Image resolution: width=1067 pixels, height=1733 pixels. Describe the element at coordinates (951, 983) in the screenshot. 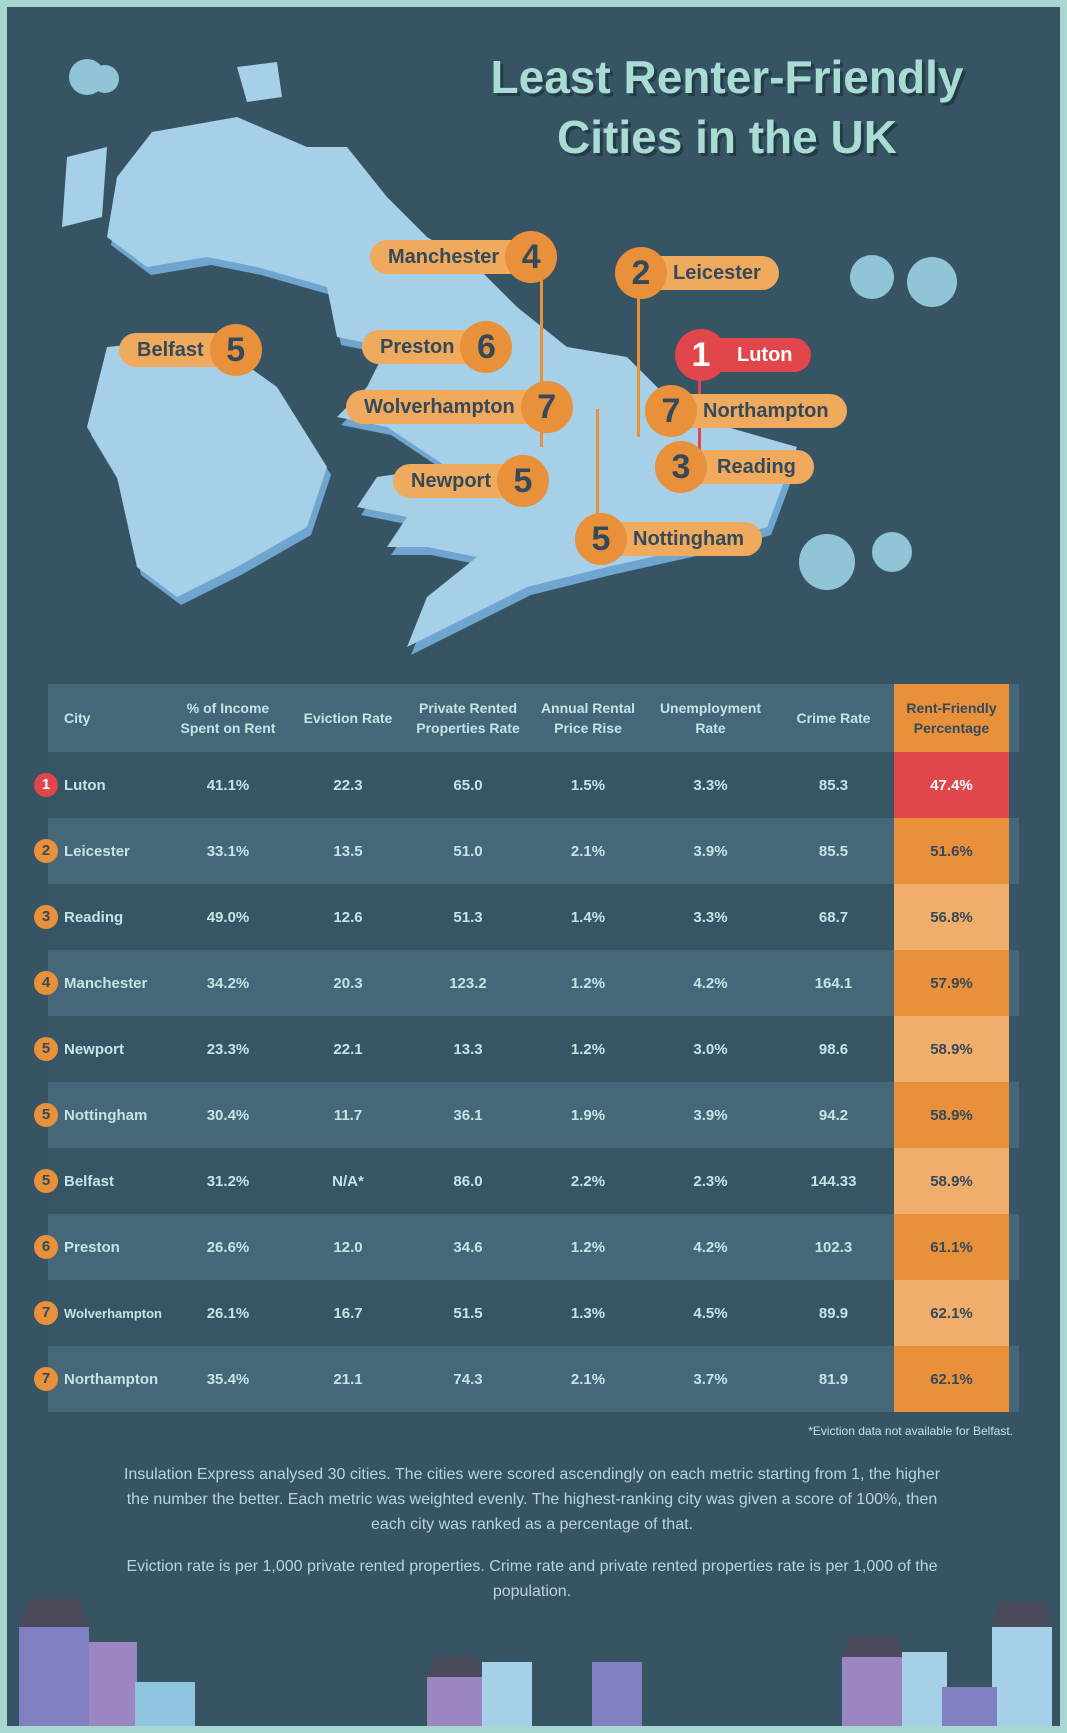

I see `cell-rent-friendly: 57.9%` at that location.